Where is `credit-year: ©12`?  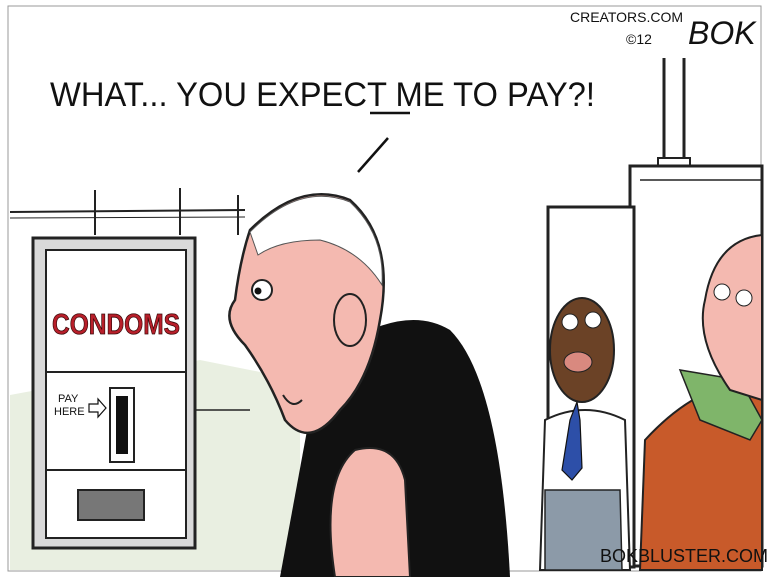 credit-year: ©12 is located at coordinates (639, 39).